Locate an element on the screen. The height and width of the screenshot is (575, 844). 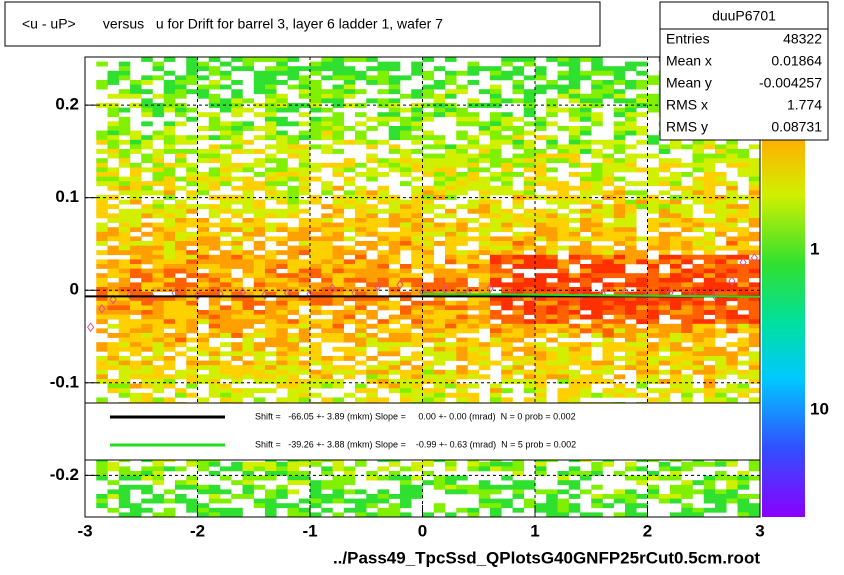
stats-label: RMS x is located at coordinates (687, 105).